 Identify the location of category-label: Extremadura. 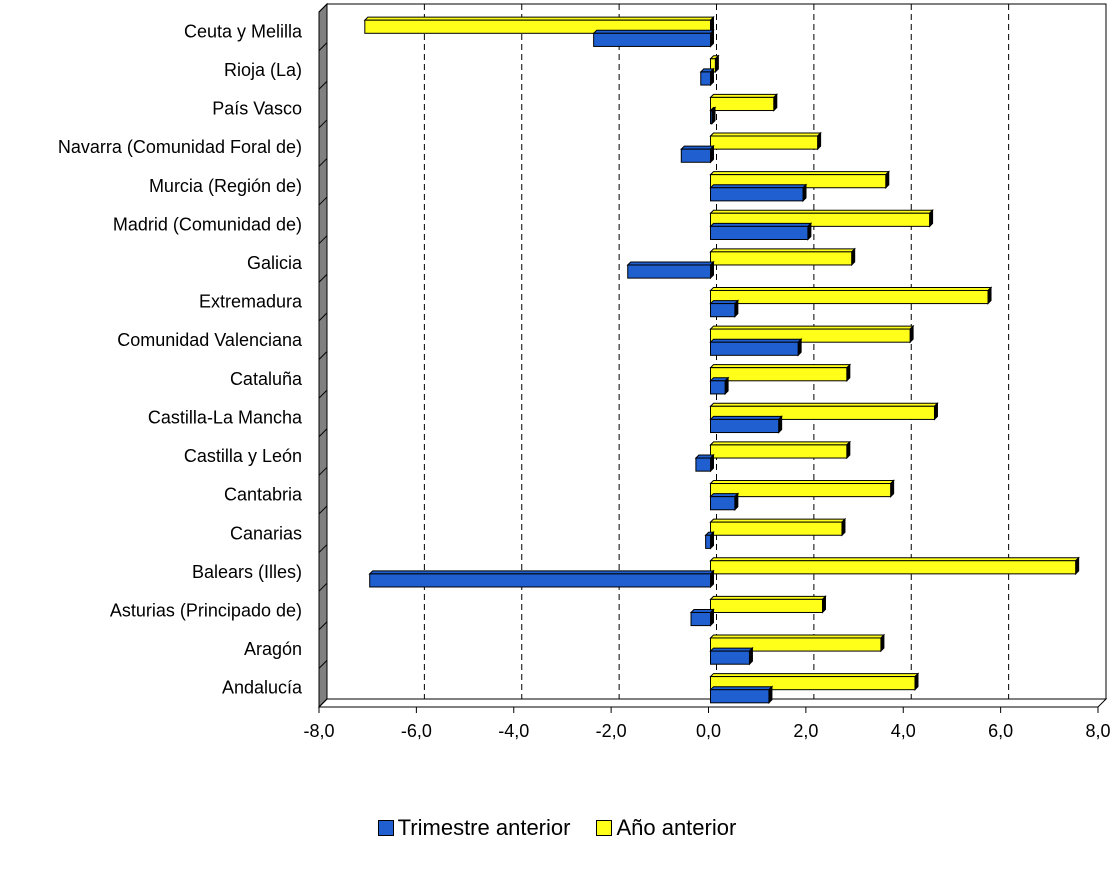
(251, 302).